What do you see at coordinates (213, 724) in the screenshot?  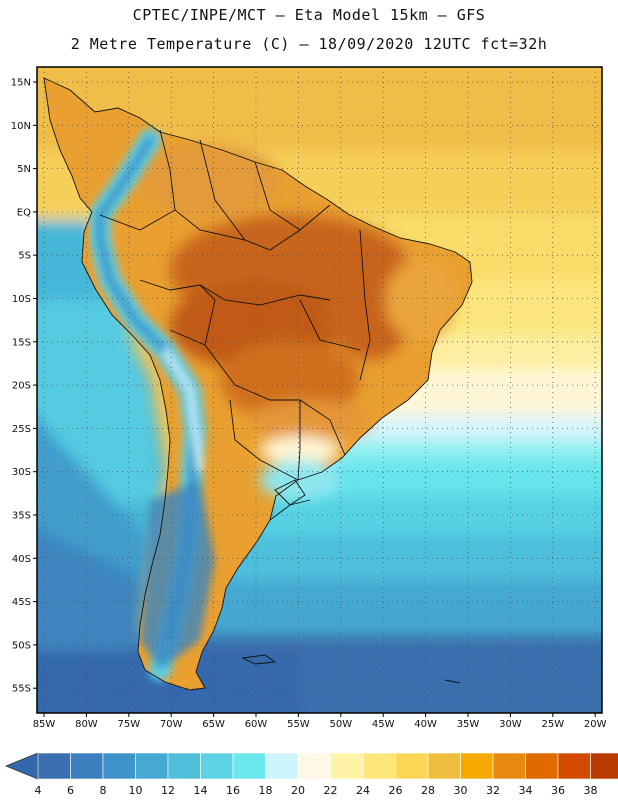 I see `lon-label: 65W` at bounding box center [213, 724].